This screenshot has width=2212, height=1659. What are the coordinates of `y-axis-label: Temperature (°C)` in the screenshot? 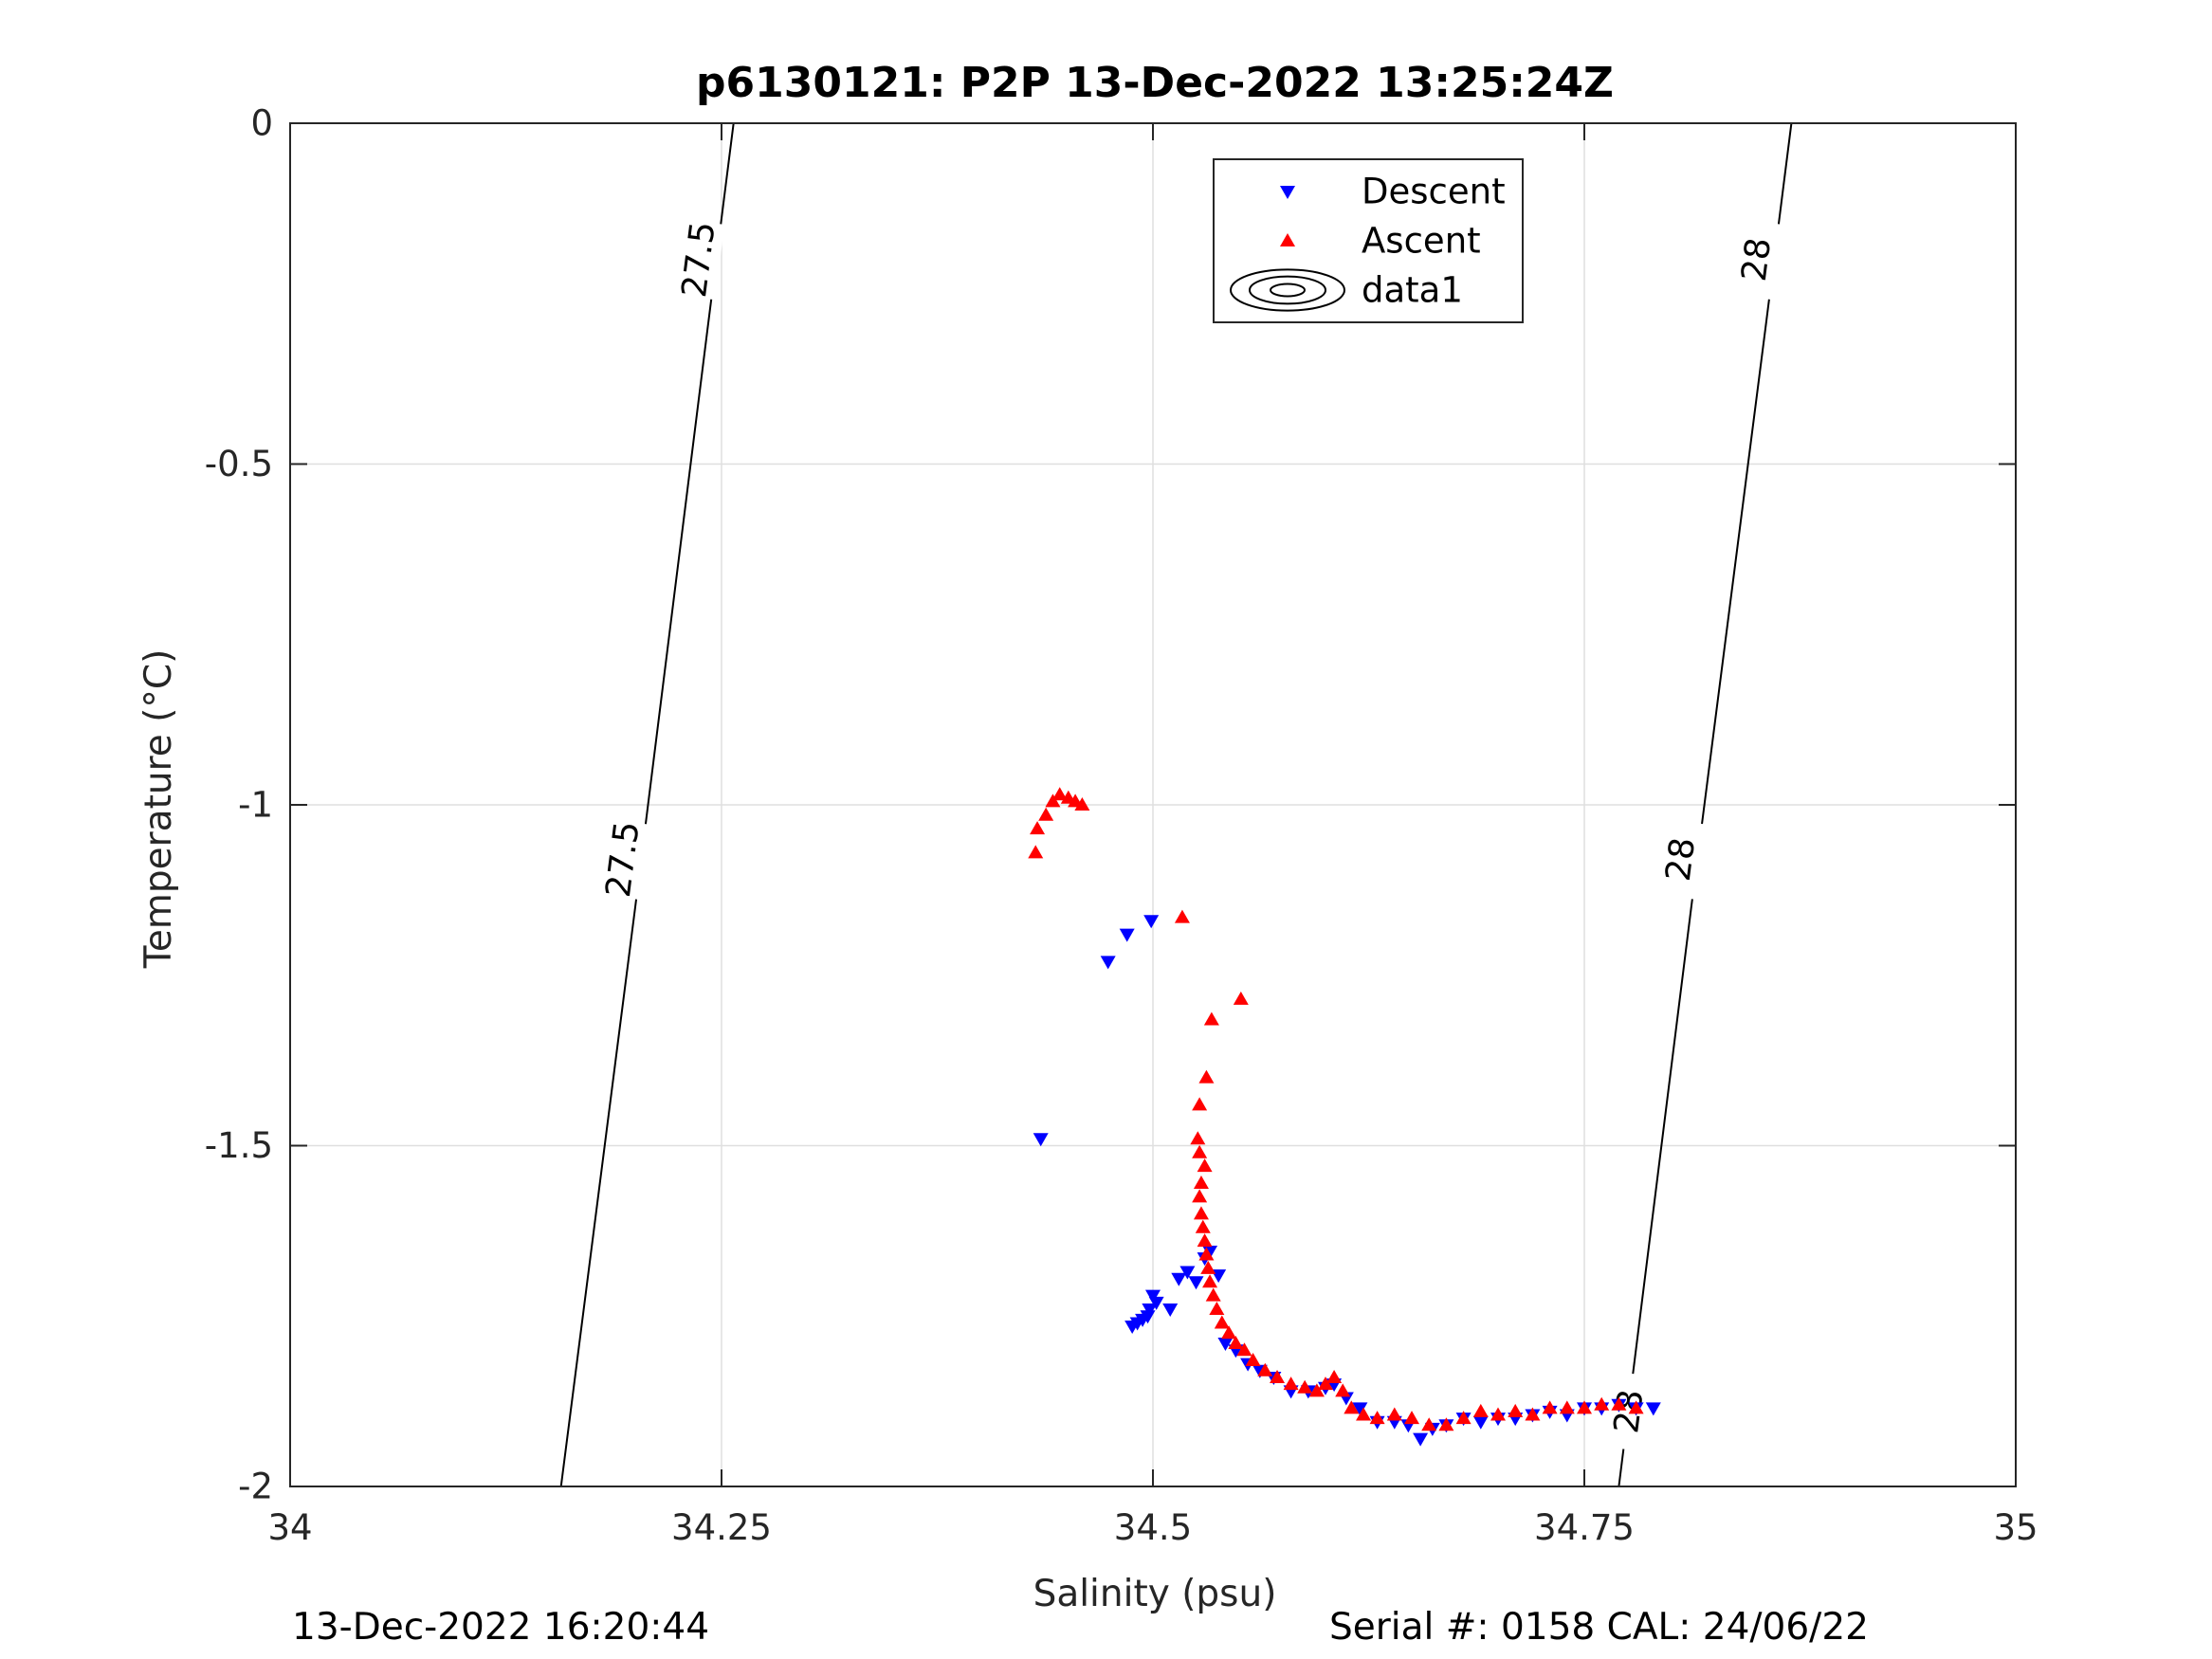 It's located at (158, 809).